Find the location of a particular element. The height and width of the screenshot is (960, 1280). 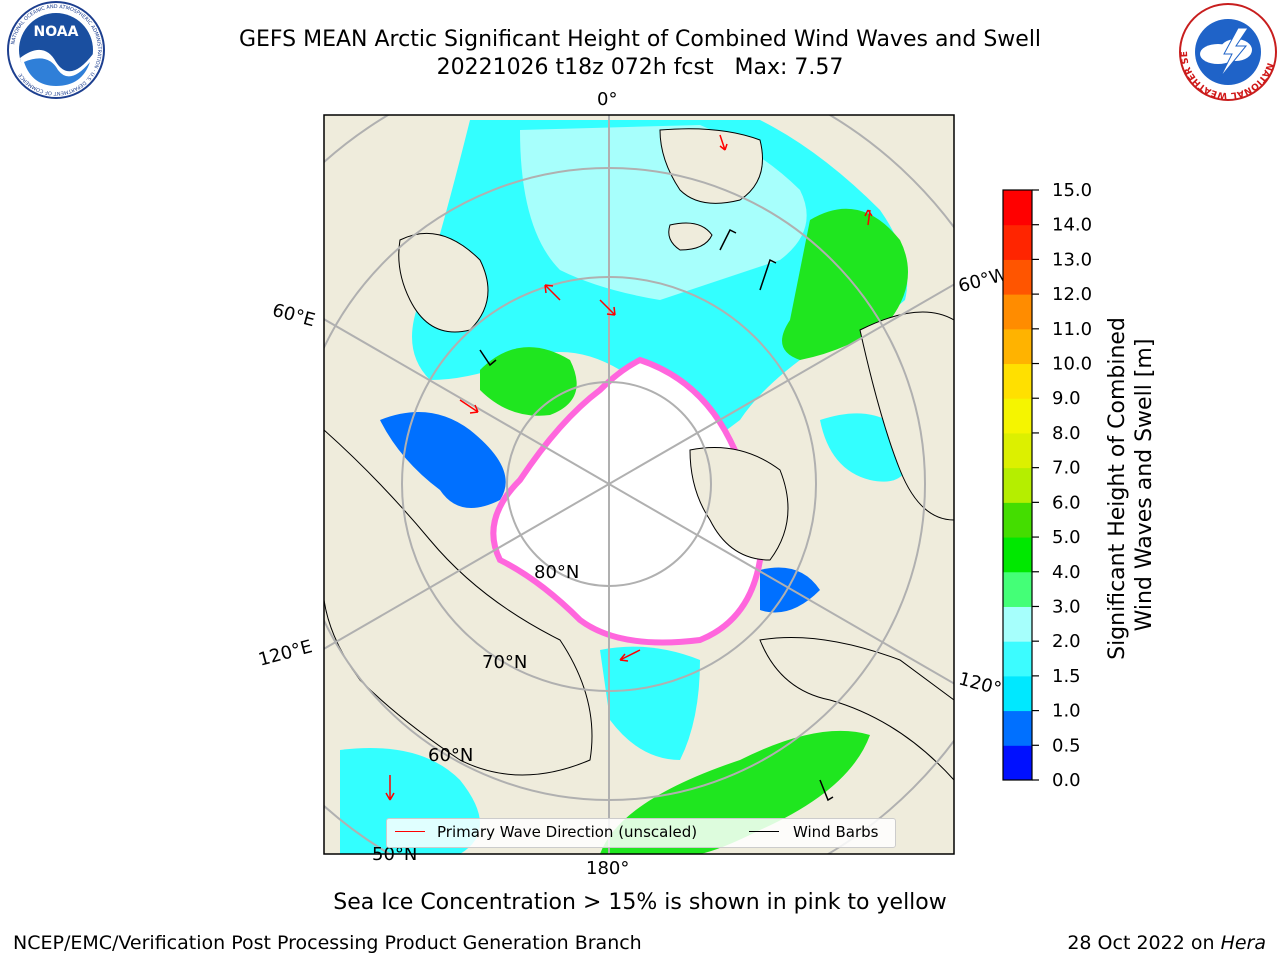

noaa-logo-text: NOAA is located at coordinates (56, 32).